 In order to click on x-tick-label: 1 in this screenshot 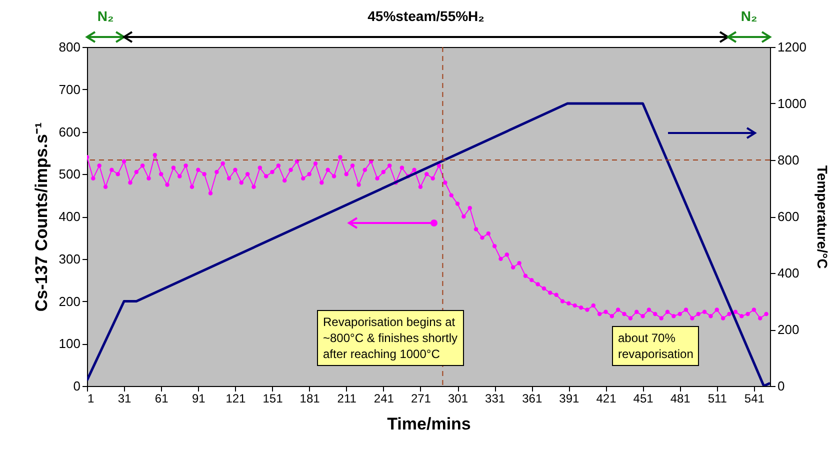, I will do `click(91, 399)`.